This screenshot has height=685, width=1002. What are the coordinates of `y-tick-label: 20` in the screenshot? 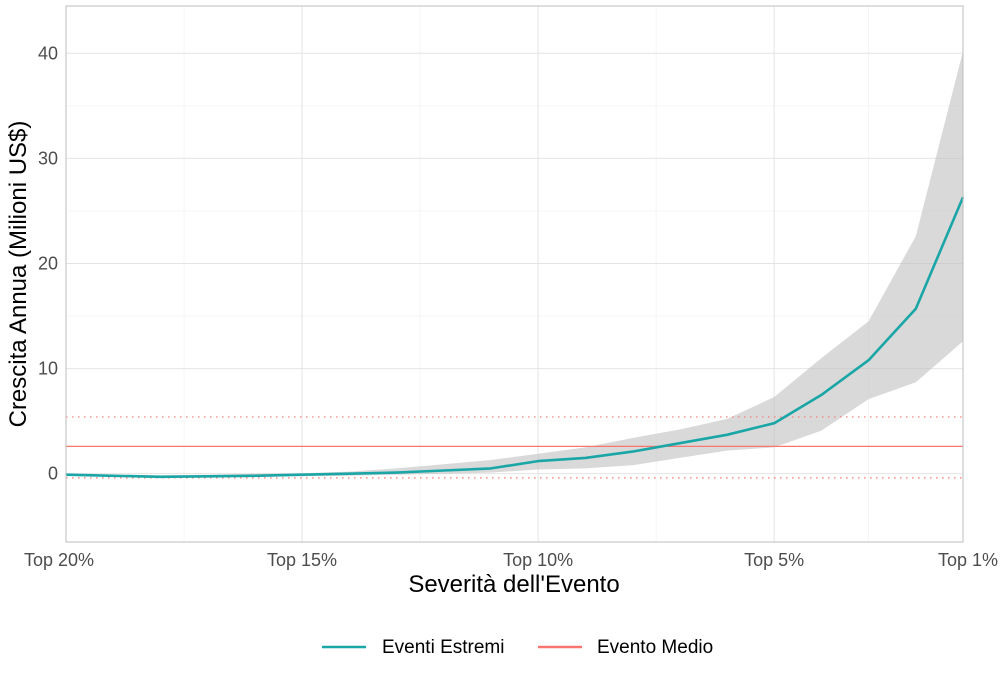 It's located at (48, 263).